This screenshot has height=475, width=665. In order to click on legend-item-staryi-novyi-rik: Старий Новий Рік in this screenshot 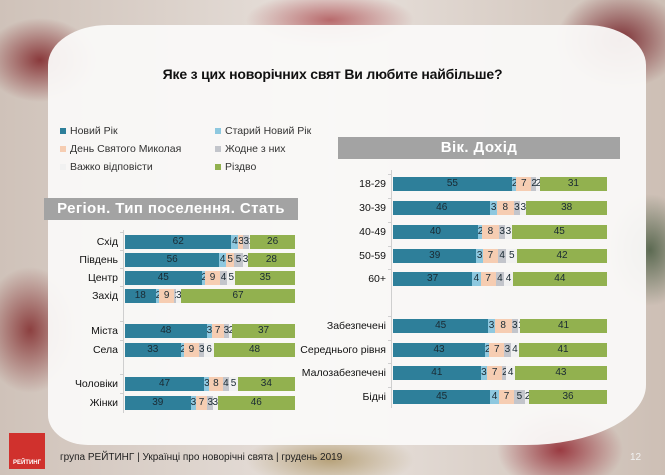, I will do `click(263, 131)`.